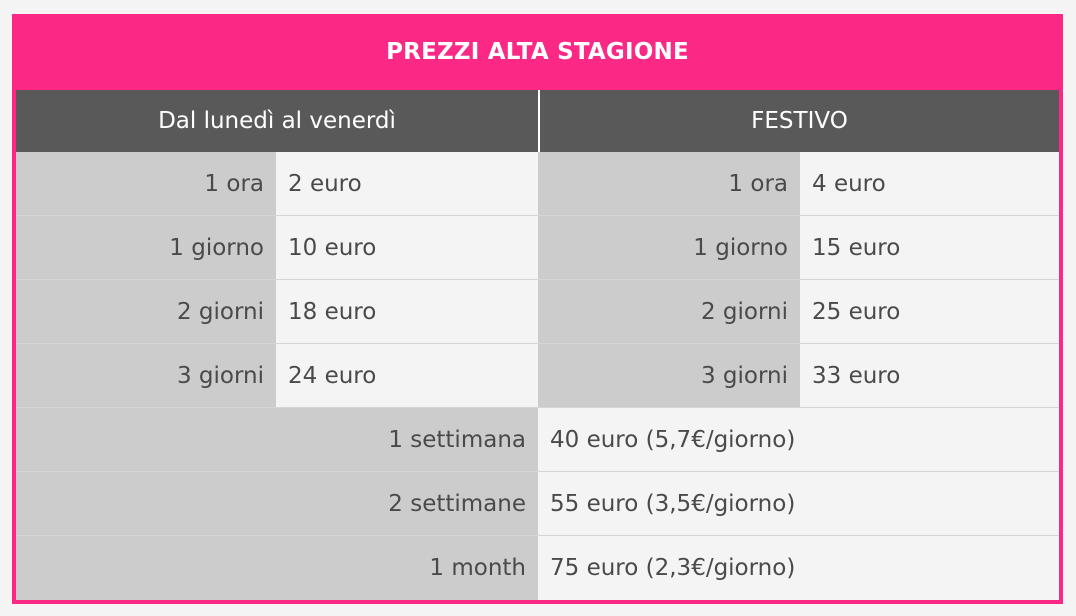 The width and height of the screenshot is (1076, 616). What do you see at coordinates (277, 121) in the screenshot?
I see `header-weekdays: Dal lunedì al venerdì` at bounding box center [277, 121].